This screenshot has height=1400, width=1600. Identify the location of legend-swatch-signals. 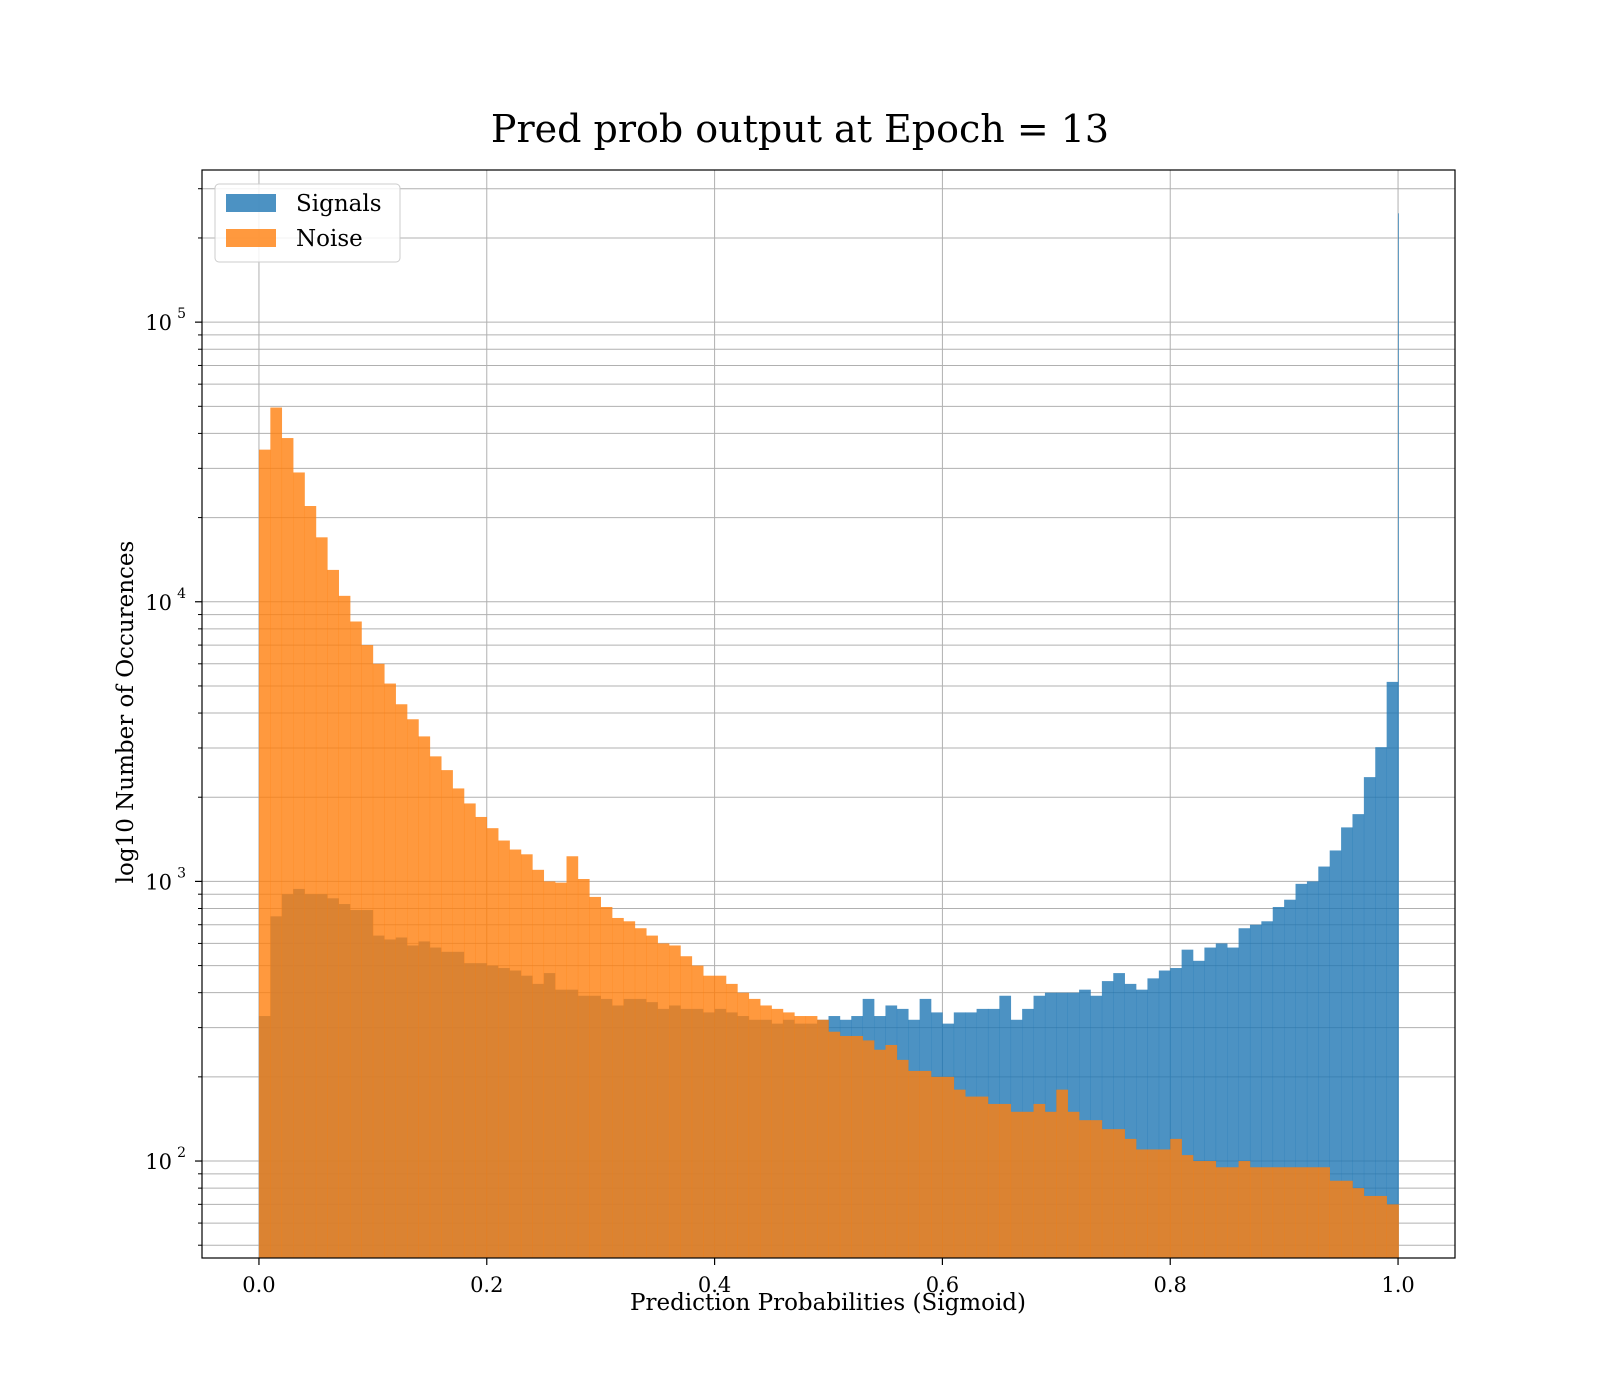
(251, 203).